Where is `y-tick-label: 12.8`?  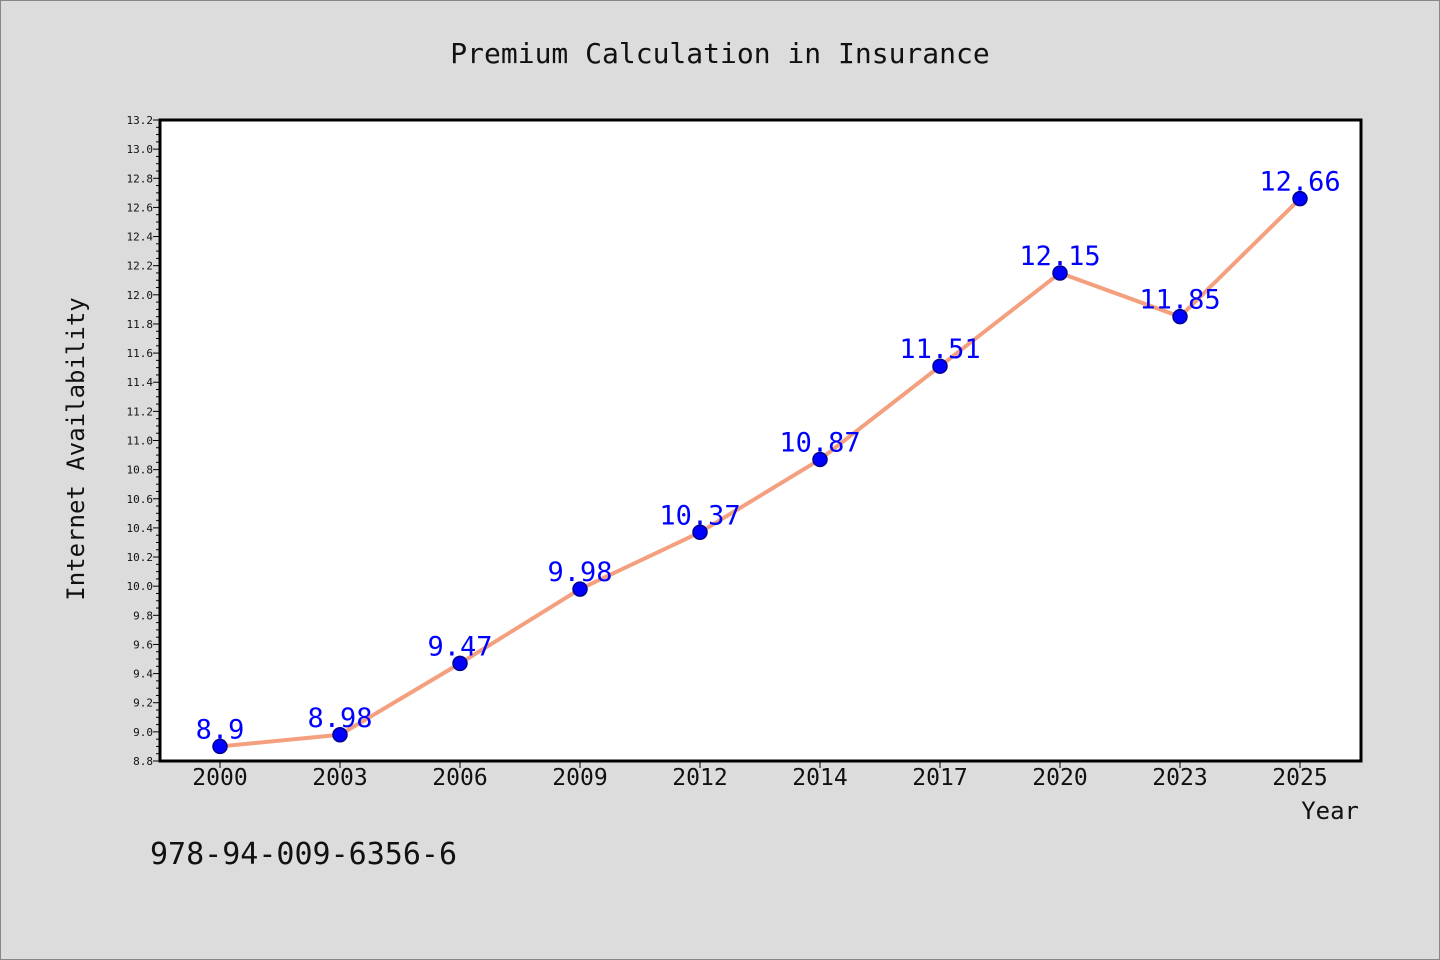 y-tick-label: 12.8 is located at coordinates (140, 178).